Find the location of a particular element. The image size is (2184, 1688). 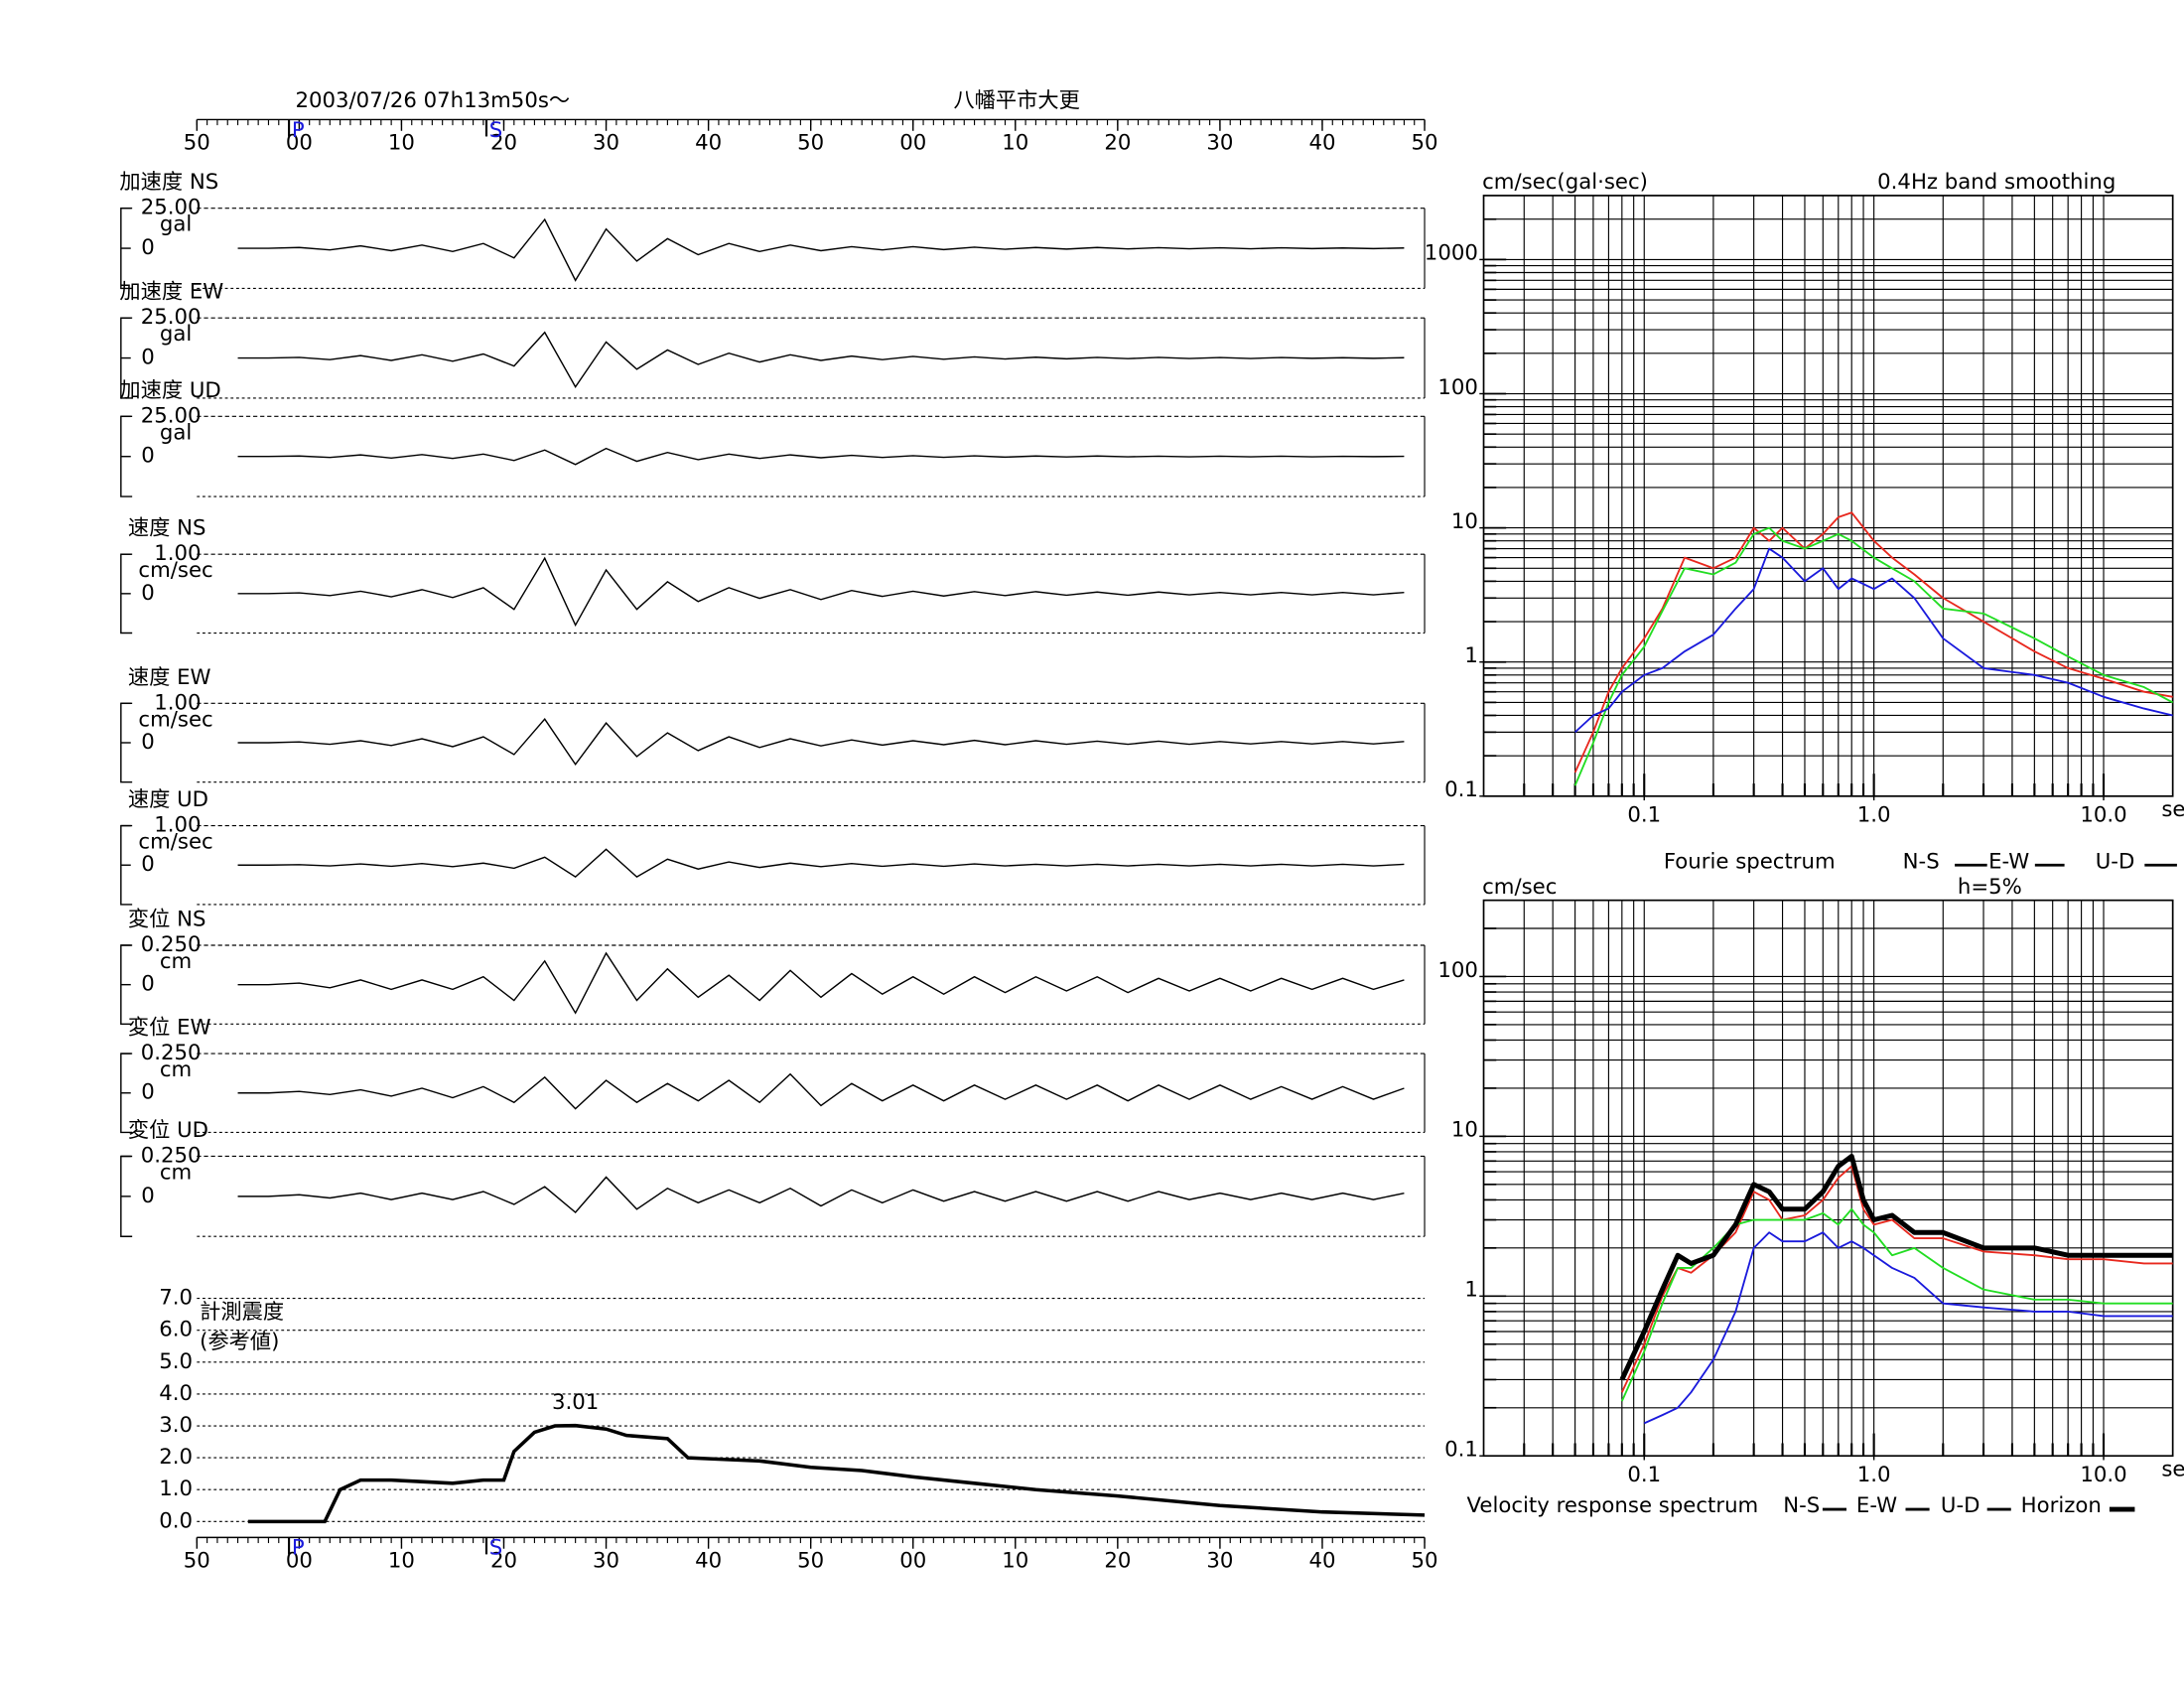

record-time: 2003/07/26 07h13m50s〜 is located at coordinates (432, 100).